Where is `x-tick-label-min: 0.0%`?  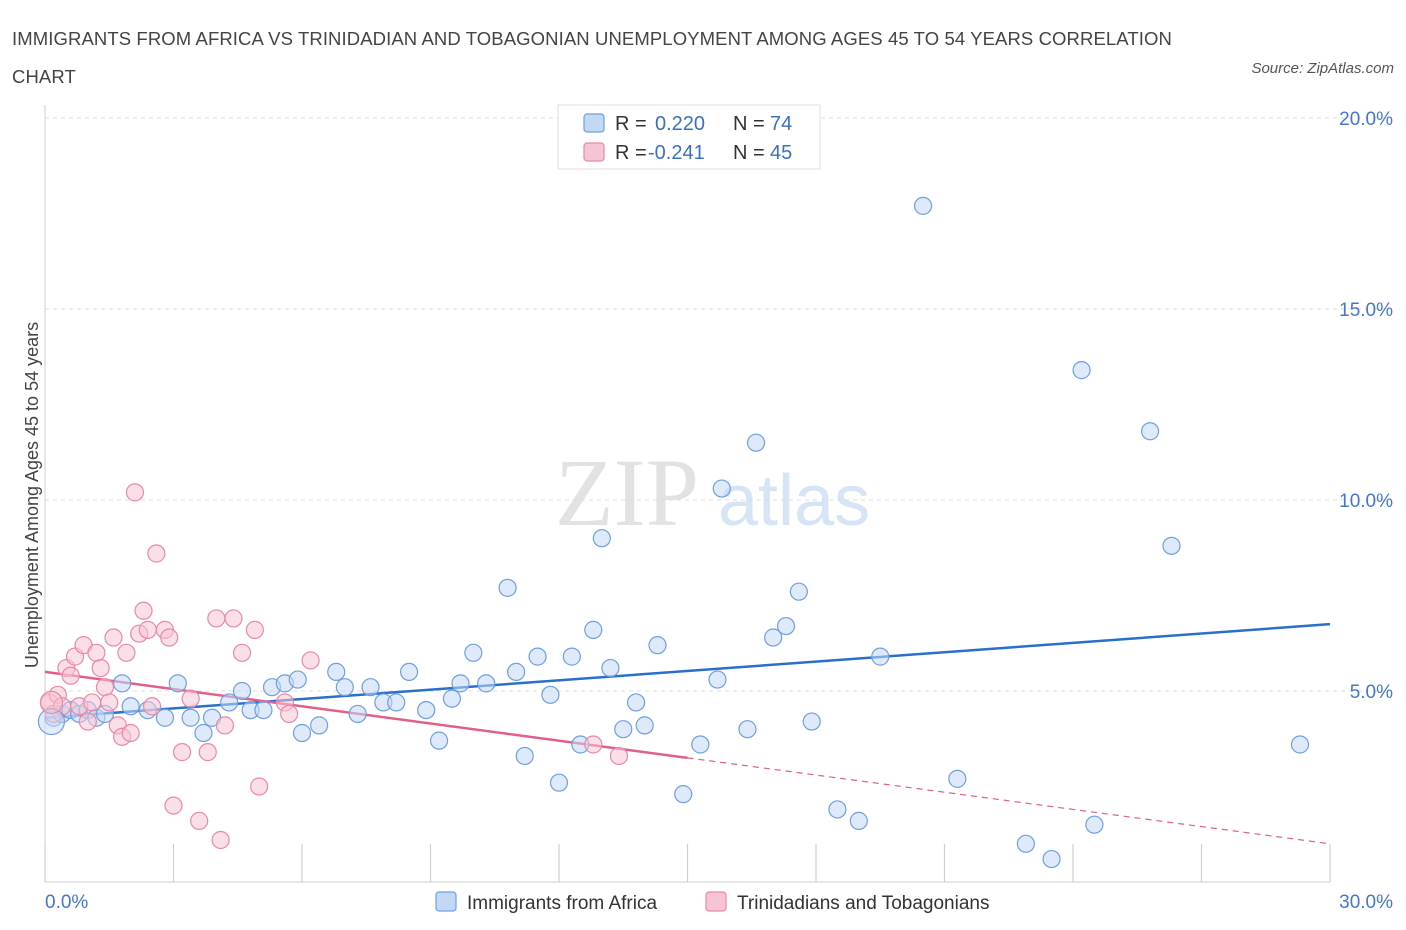 x-tick-label-min: 0.0% is located at coordinates (66, 902).